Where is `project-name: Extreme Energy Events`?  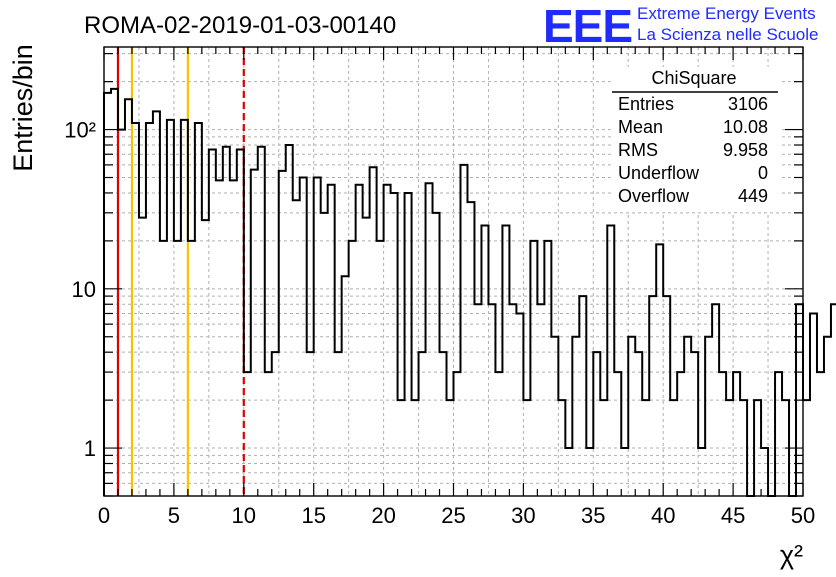
project-name: Extreme Energy Events is located at coordinates (726, 13).